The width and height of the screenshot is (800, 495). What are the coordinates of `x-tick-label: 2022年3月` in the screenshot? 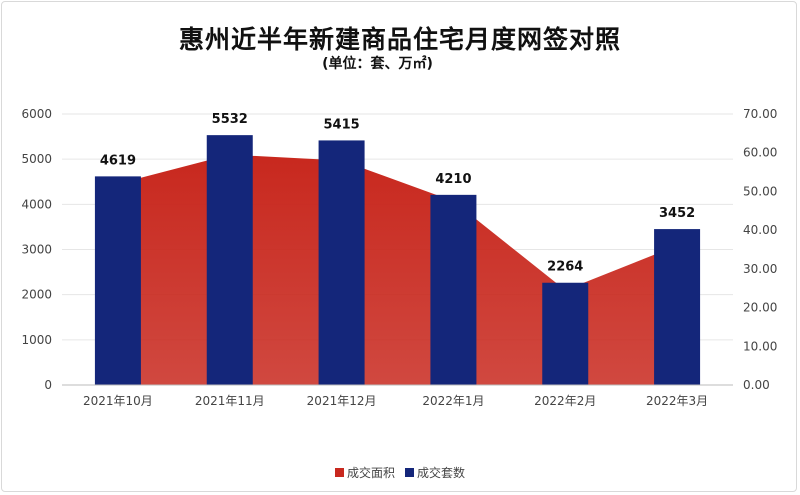 It's located at (677, 401).